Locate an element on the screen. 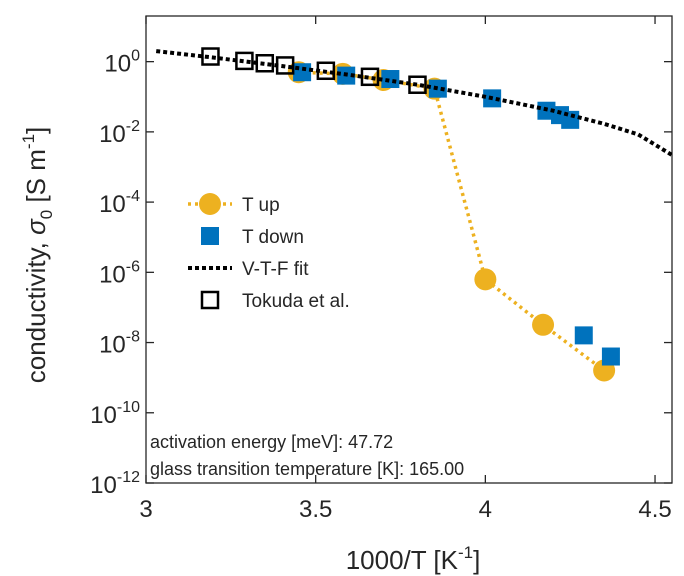 The height and width of the screenshot is (576, 684). legend-label: V-T-F fit is located at coordinates (275, 269).